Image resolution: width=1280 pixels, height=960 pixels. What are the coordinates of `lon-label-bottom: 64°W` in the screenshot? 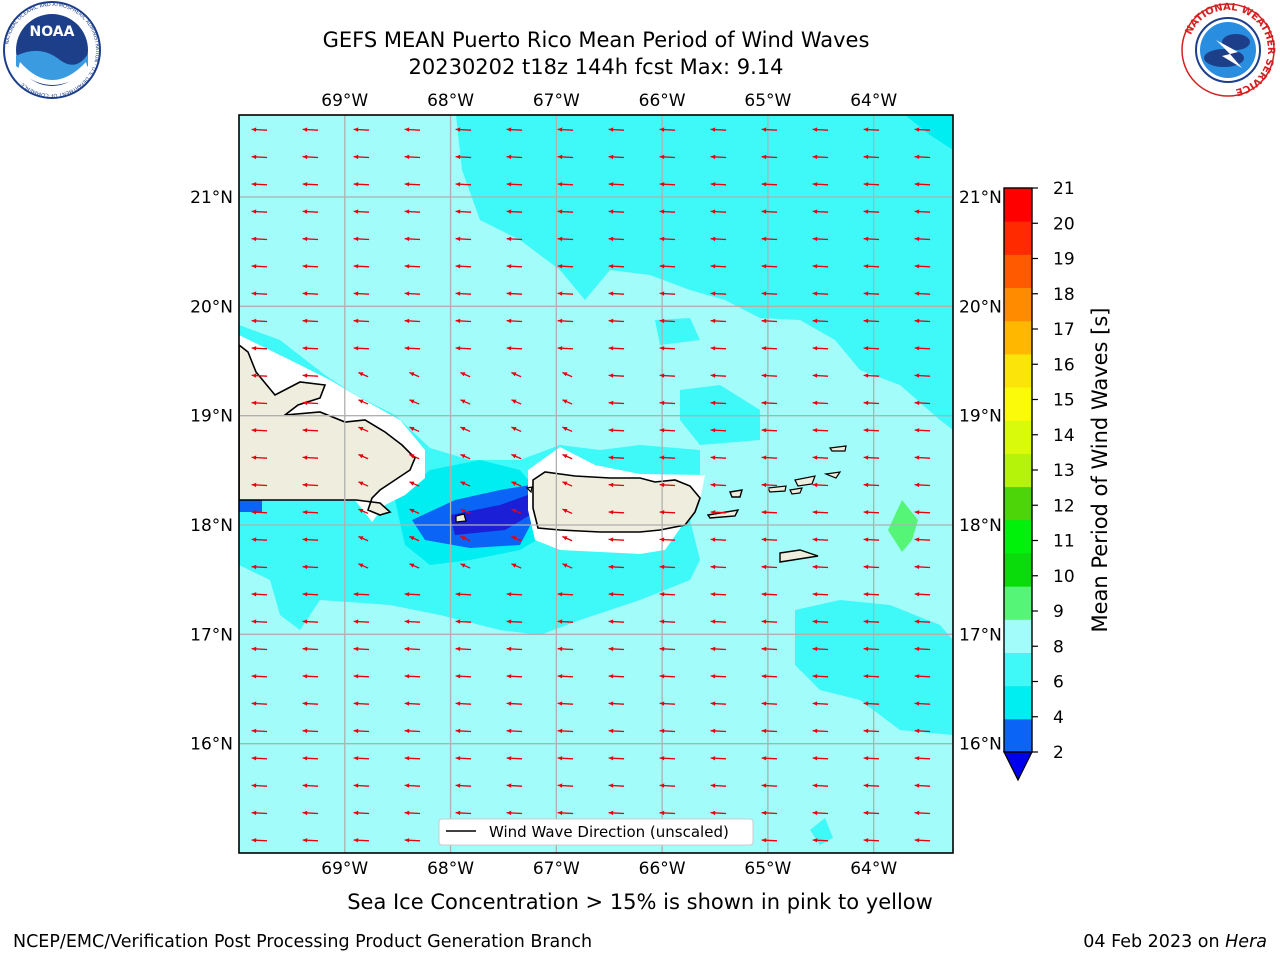 It's located at (873, 869).